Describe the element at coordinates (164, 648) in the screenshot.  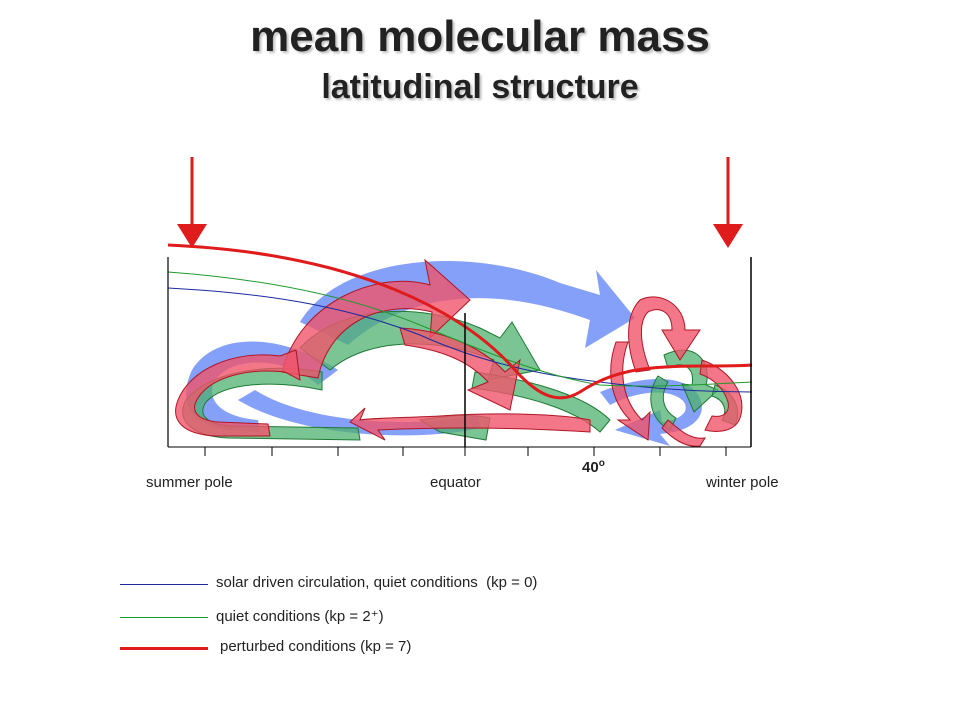
I see `legend-swatch-red-line` at that location.